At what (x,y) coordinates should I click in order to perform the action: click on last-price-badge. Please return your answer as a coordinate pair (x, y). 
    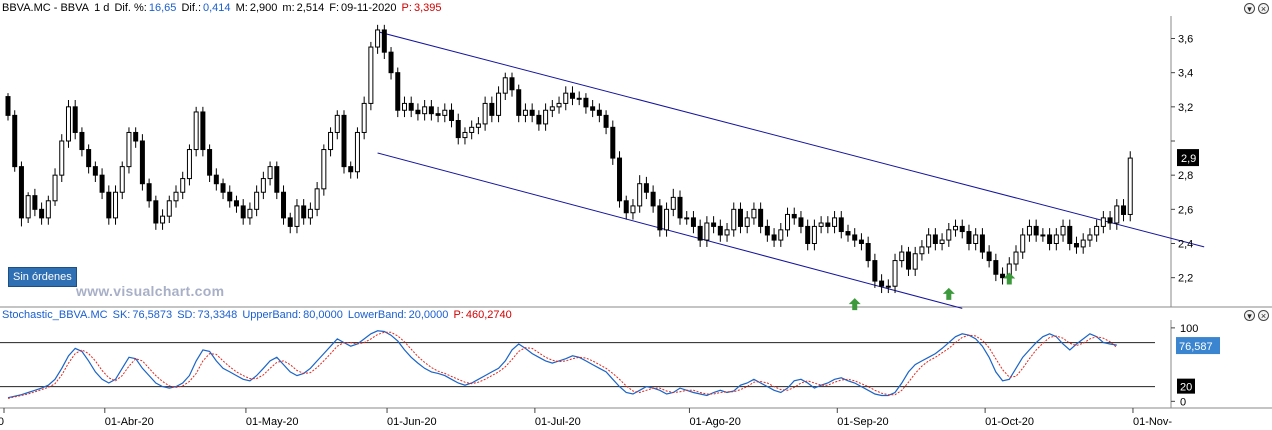
    Looking at the image, I should click on (1188, 158).